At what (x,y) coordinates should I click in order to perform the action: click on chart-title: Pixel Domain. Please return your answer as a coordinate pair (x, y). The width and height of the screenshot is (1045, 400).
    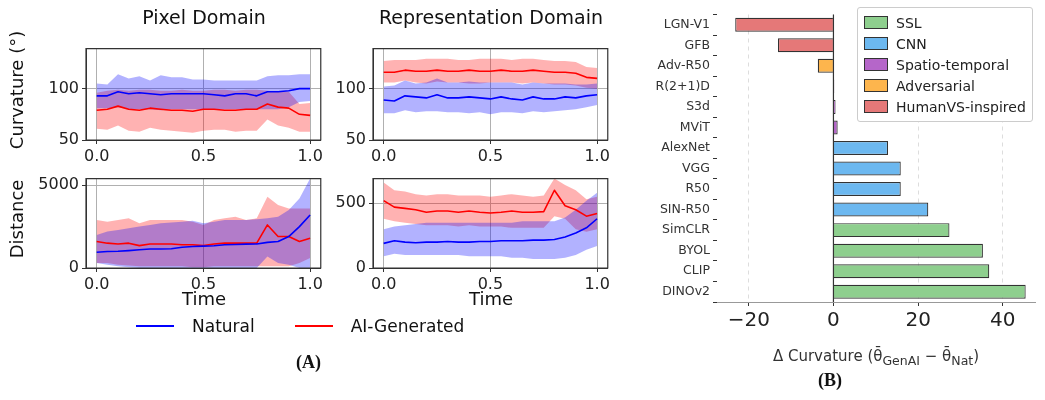
    Looking at the image, I should click on (204, 17).